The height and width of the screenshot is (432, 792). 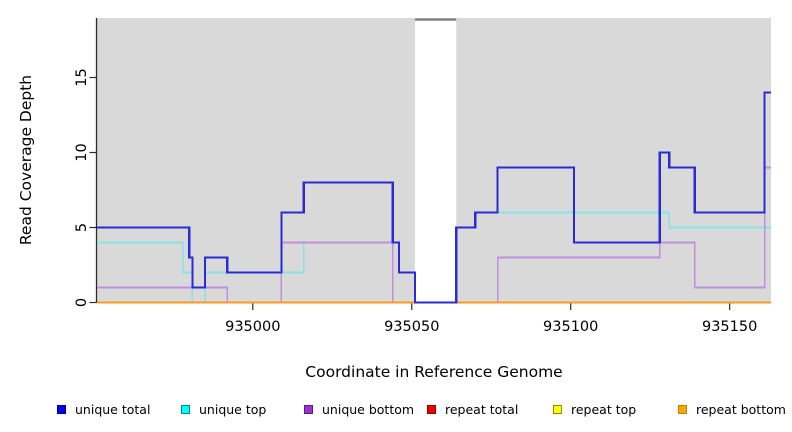 What do you see at coordinates (431, 409) in the screenshot?
I see `legend-swatch-repeat-total` at bounding box center [431, 409].